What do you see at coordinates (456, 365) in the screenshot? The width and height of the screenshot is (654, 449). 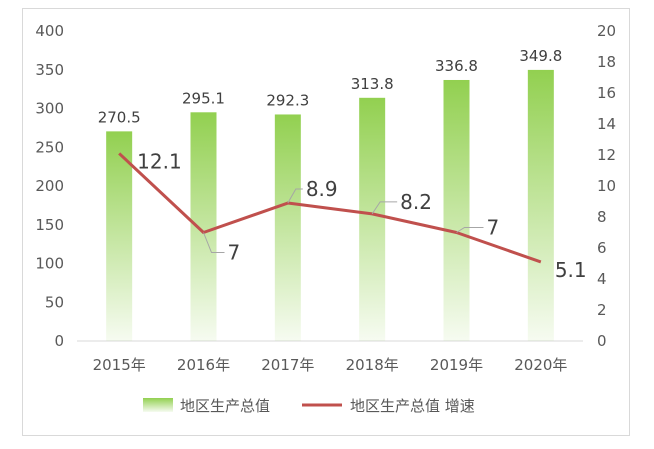 I see `x-axis-tick-label: 2019年` at bounding box center [456, 365].